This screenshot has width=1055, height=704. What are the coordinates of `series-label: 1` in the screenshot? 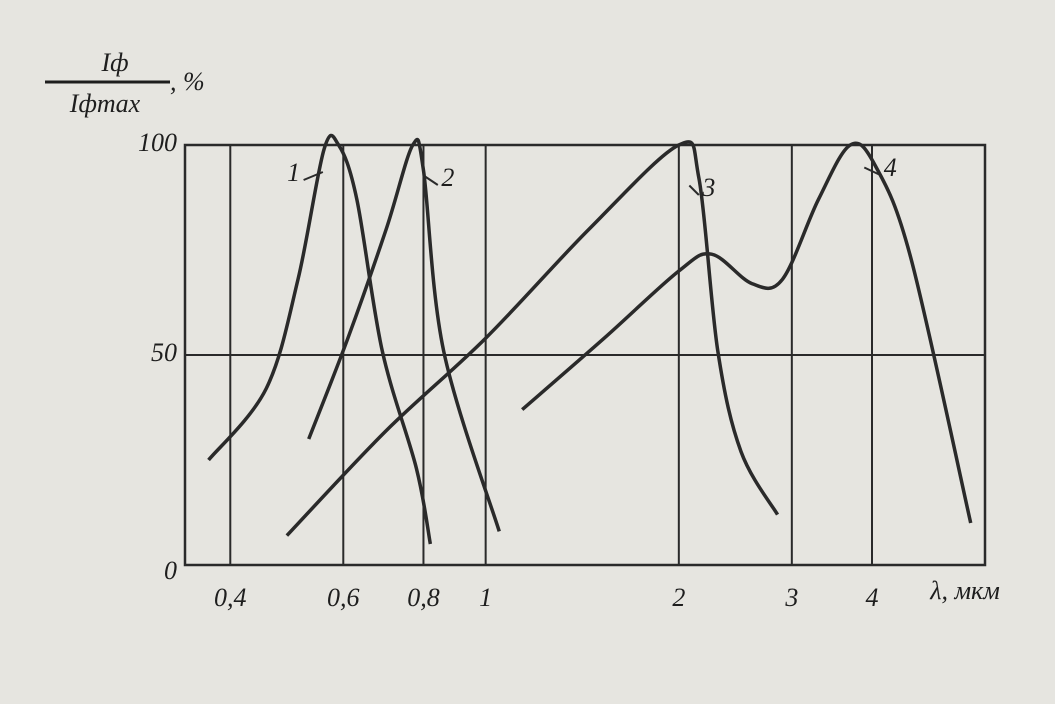 It's located at (293, 172).